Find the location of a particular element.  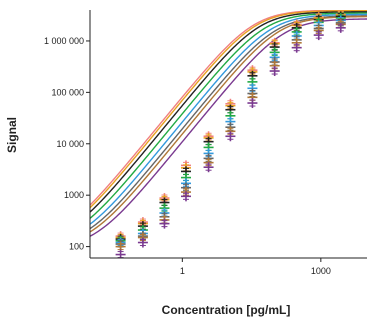

y-tick-label: 10 000 is located at coordinates (70, 144).